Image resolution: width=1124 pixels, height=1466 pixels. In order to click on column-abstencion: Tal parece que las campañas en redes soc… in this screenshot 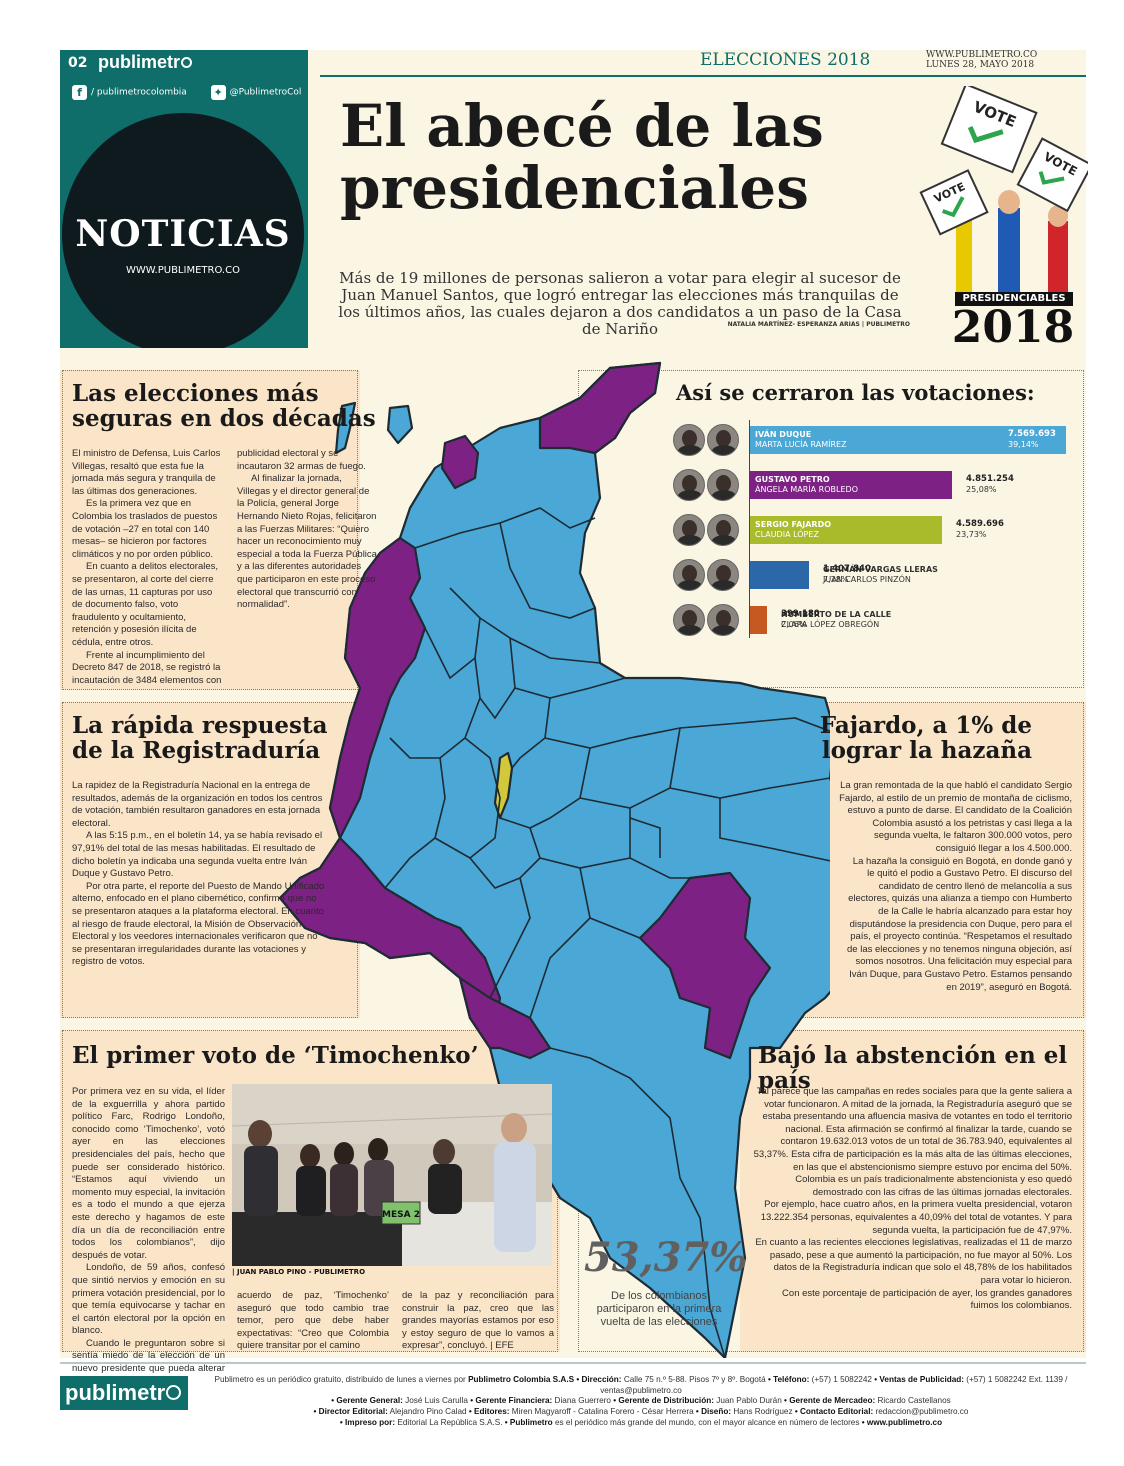, I will do `click(912, 1199)`.